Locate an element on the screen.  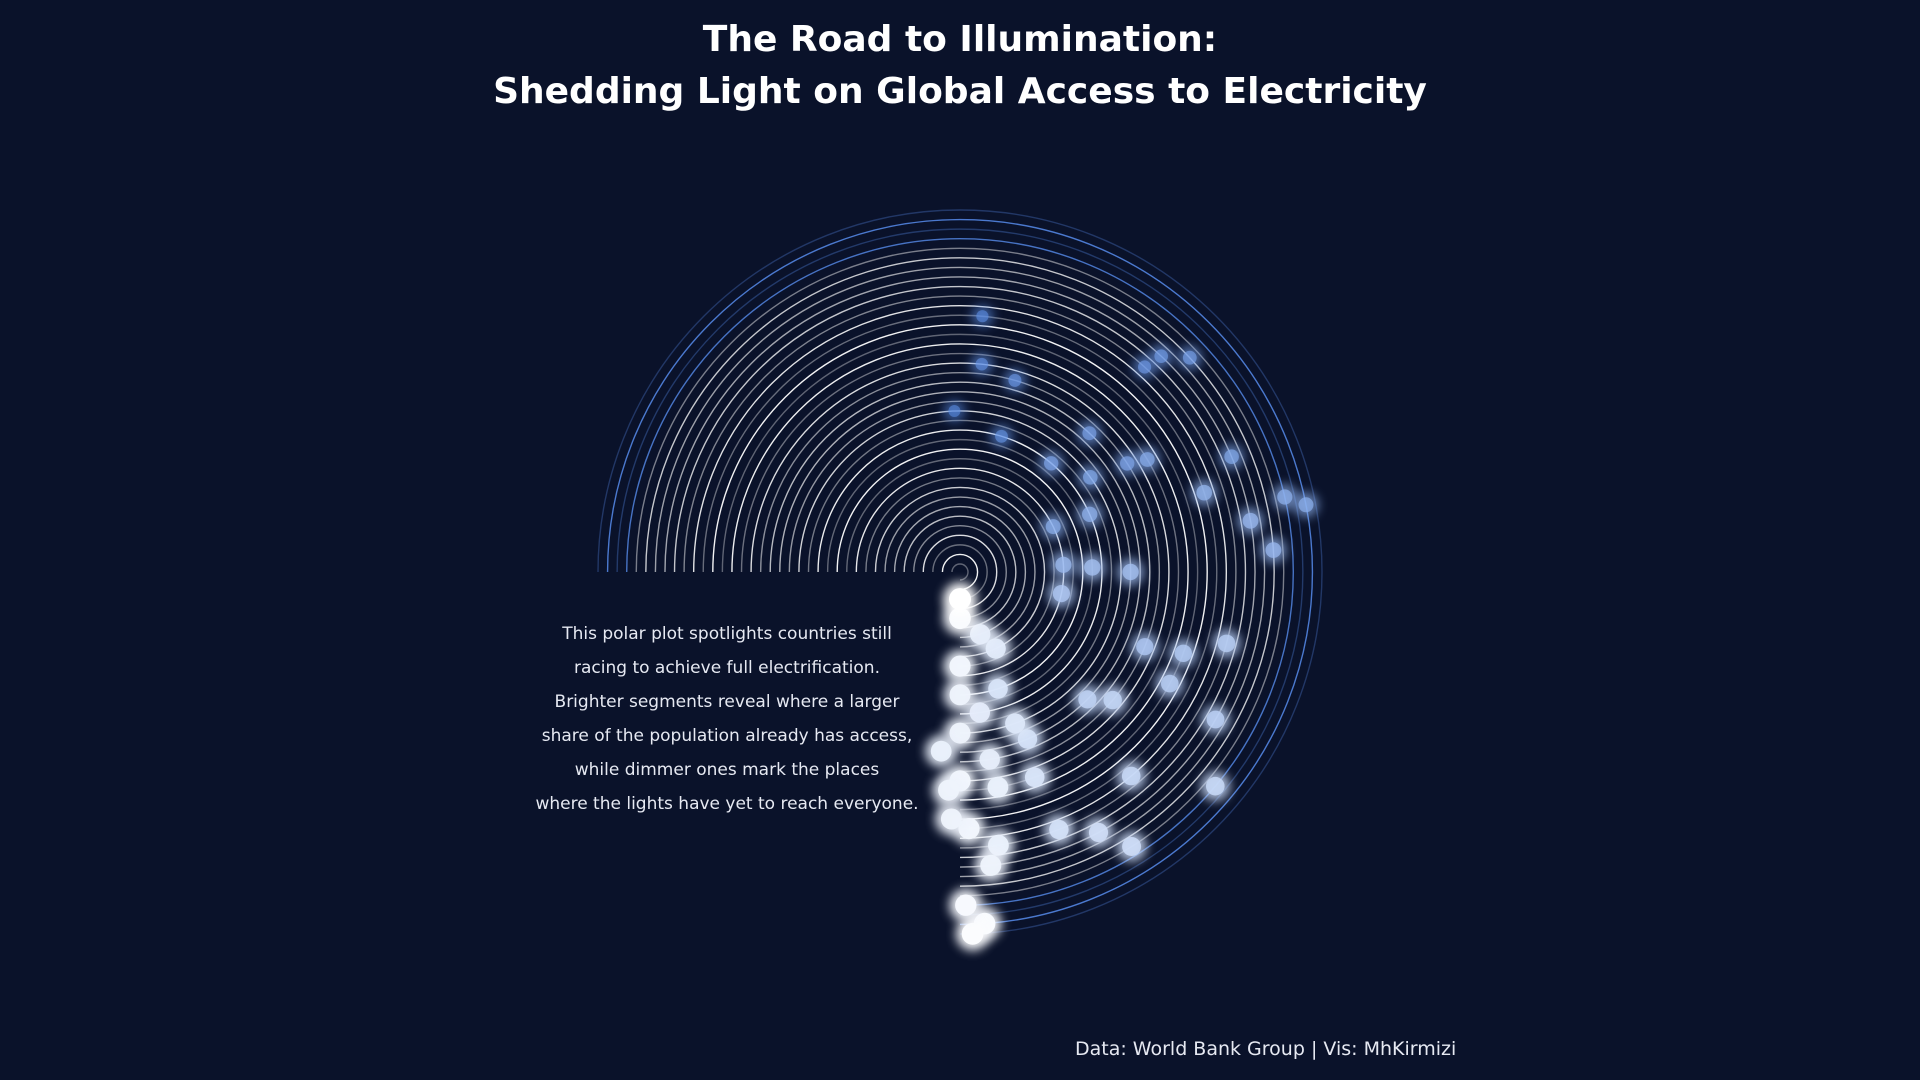
data-points is located at coordinates (1122, 628).